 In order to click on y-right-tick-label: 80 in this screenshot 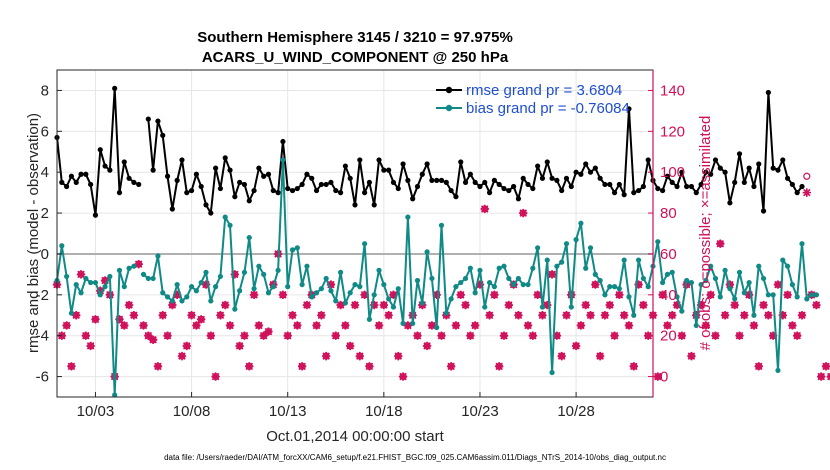, I will do `click(668, 213)`.